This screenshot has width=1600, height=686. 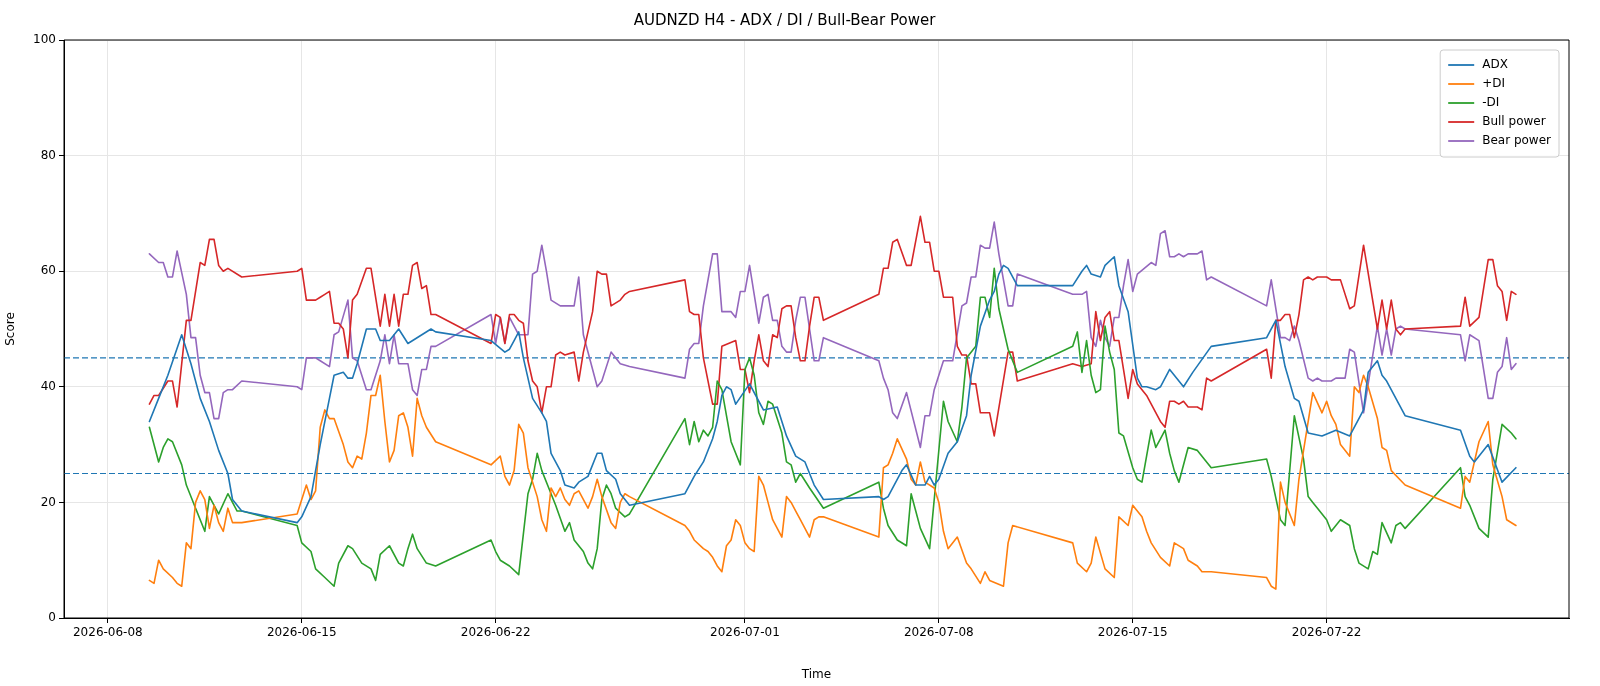 I want to click on legend-label: Bear power, so click(x=1517, y=140).